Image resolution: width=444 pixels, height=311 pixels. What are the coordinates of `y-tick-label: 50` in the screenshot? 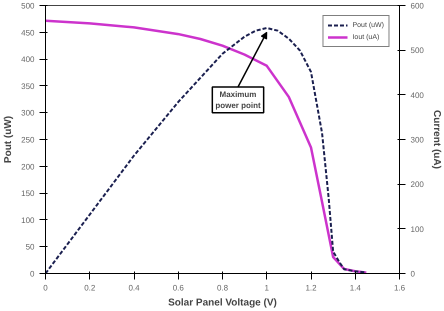 It's located at (31, 247).